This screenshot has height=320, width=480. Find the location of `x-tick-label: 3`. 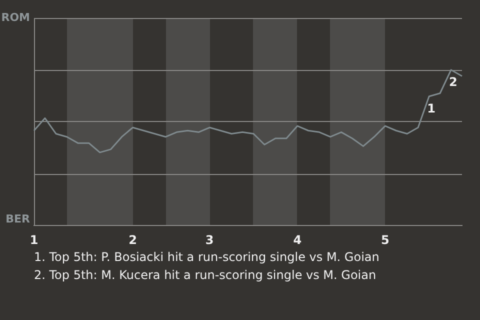

x-tick-label: 3 is located at coordinates (209, 239).